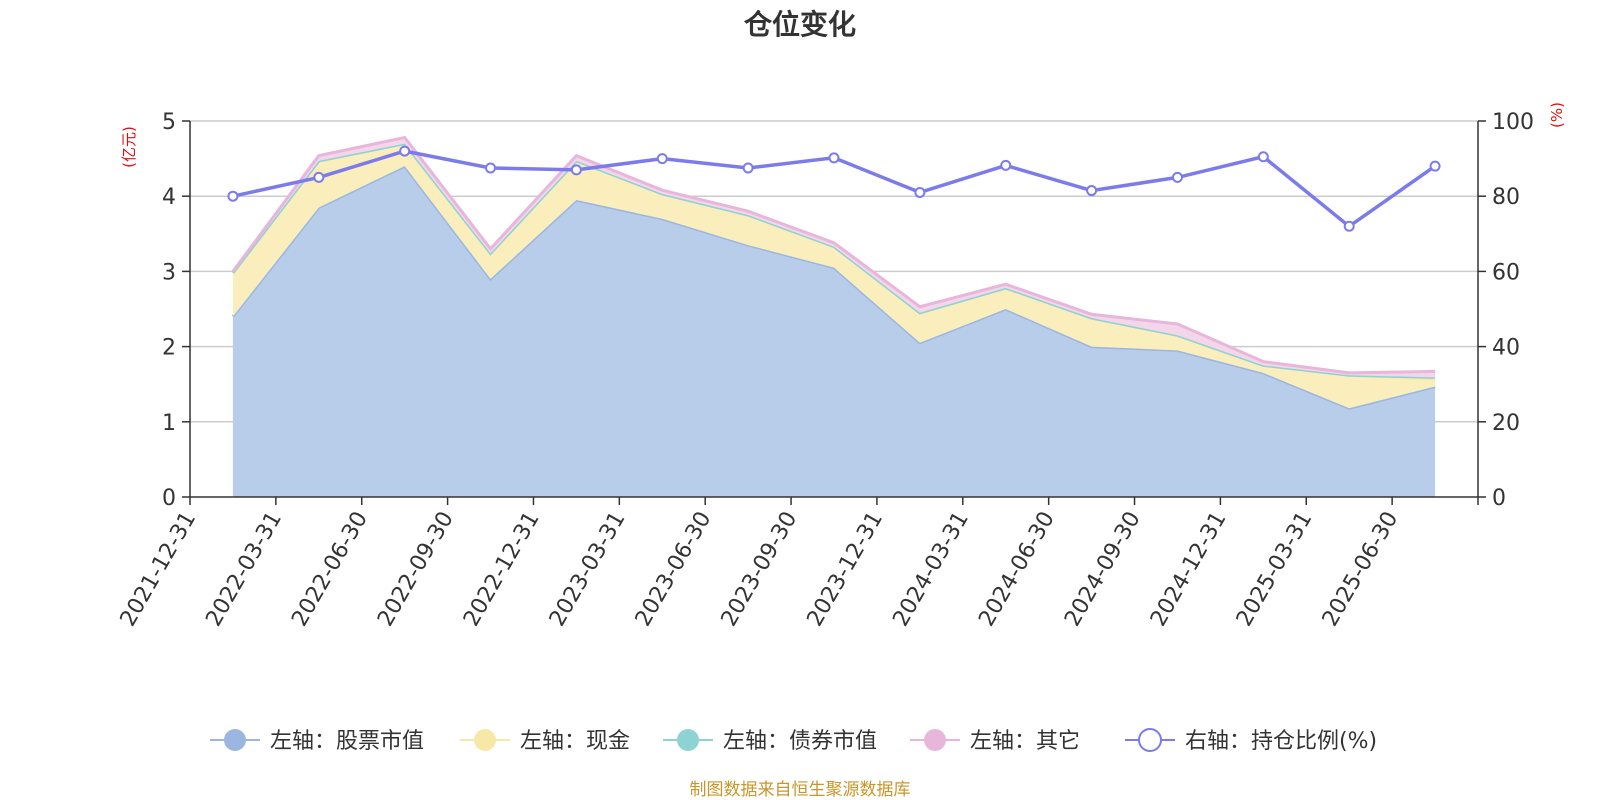 This screenshot has height=800, width=1600. Describe the element at coordinates (169, 348) in the screenshot. I see `left-axis-tick-label: 2` at that location.